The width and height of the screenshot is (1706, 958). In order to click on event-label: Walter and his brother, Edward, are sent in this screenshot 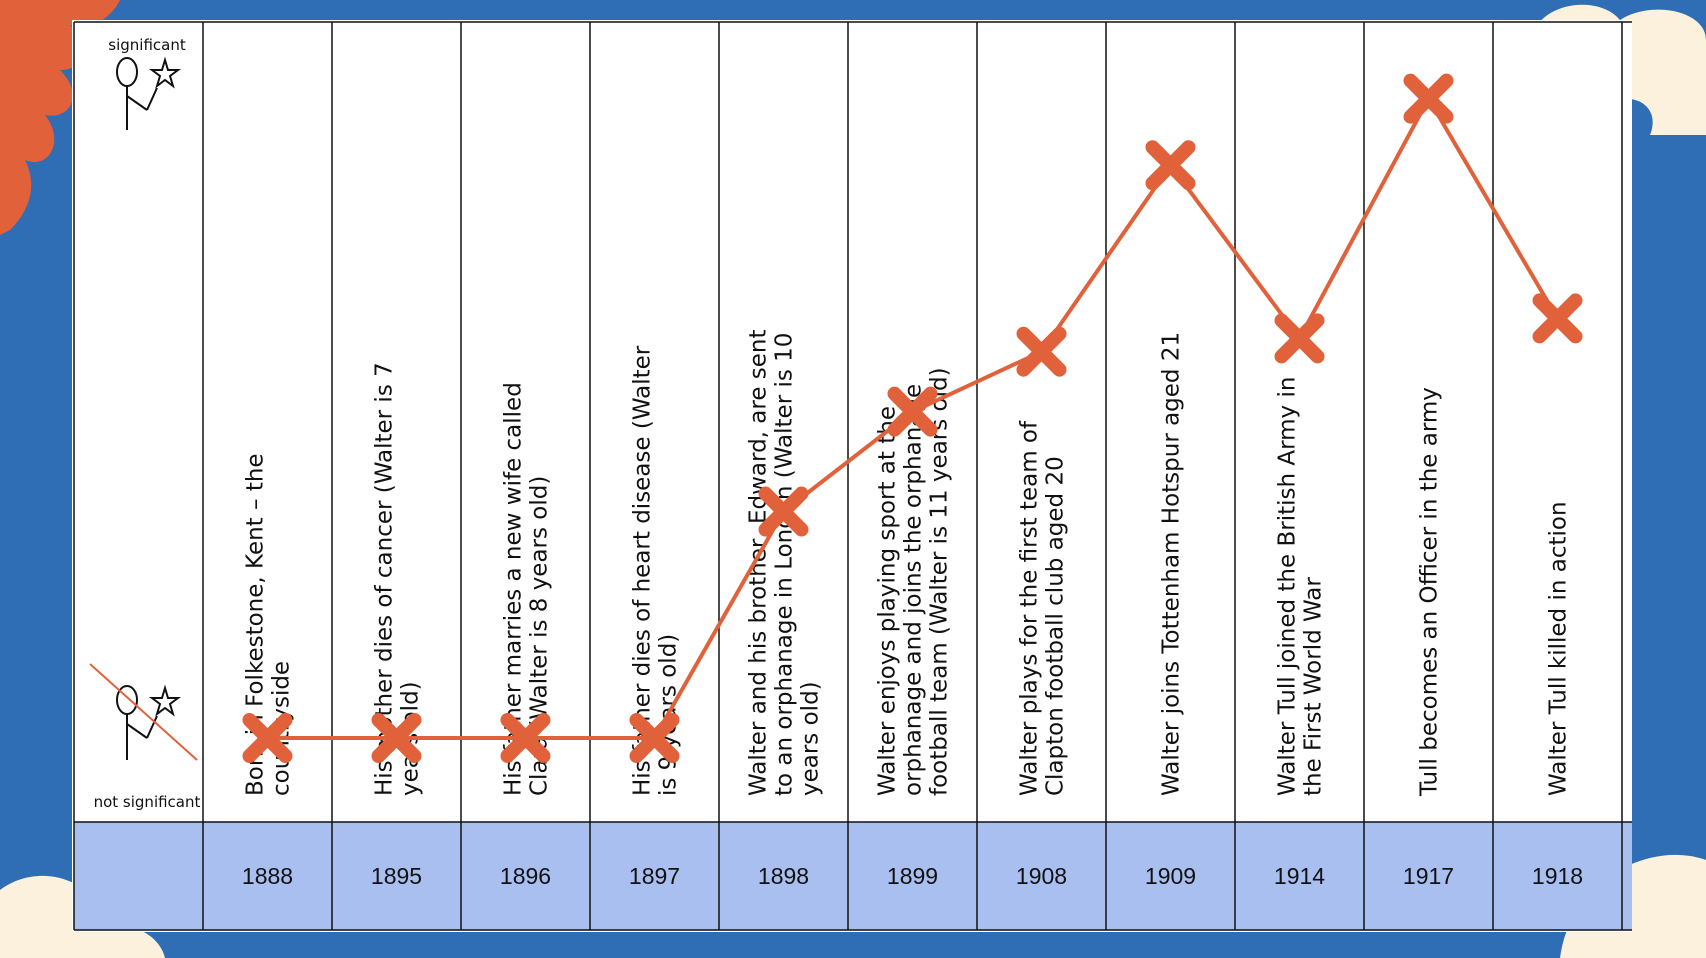, I will do `click(759, 562)`.